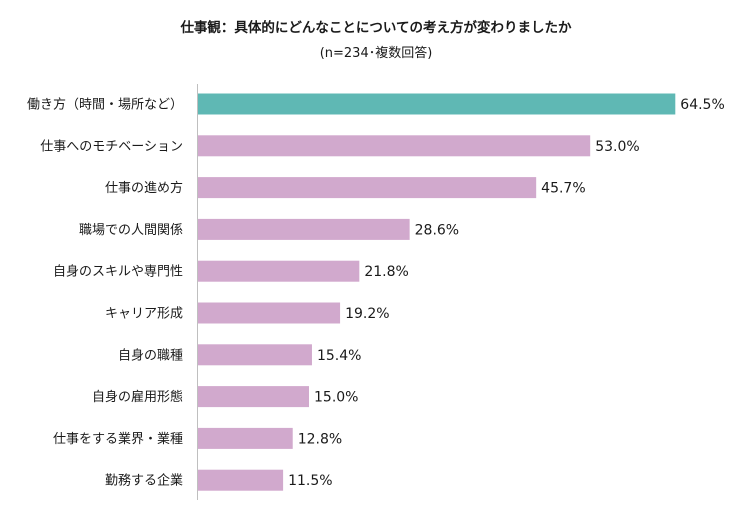  I want to click on category-label: 自身の職種, so click(150, 355).